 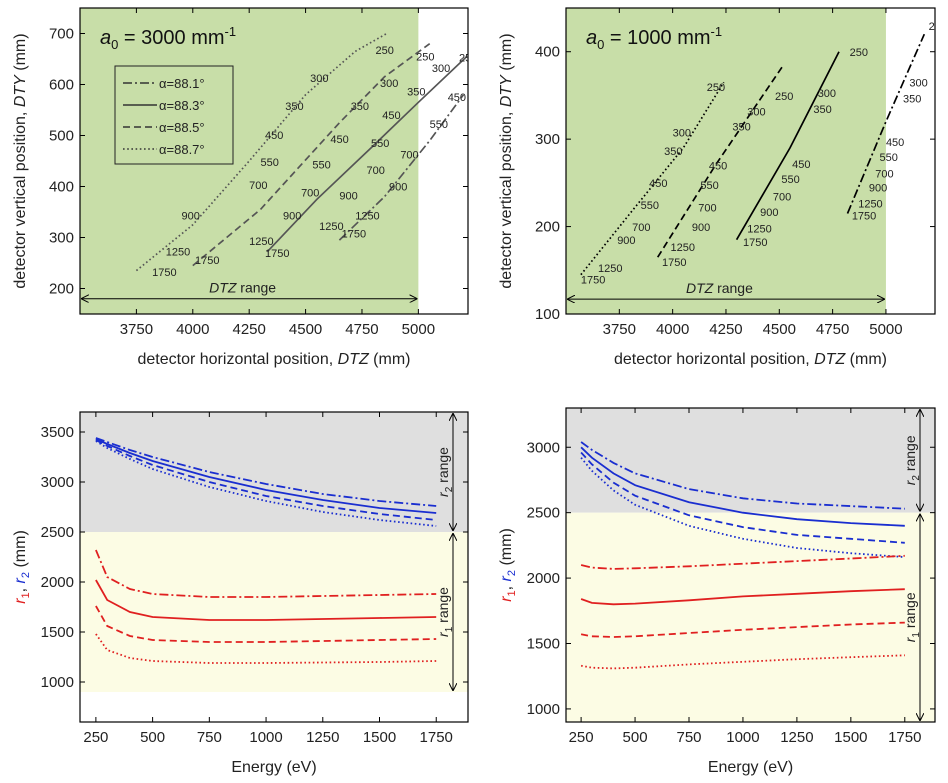 I want to click on y-tick-label: 1000, so click(x=543, y=709).